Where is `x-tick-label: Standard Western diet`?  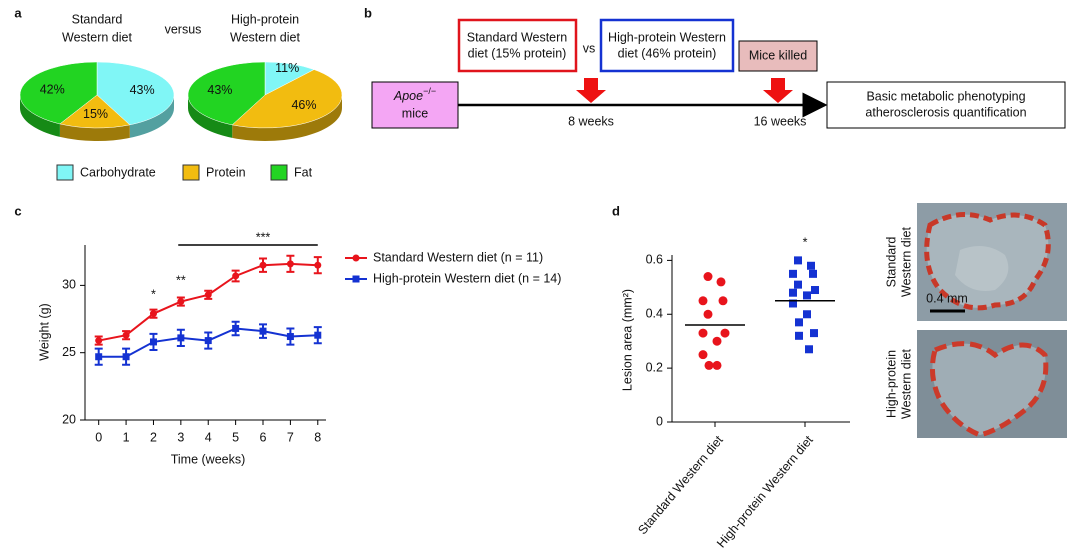 x-tick-label: Standard Western diet is located at coordinates (680, 485).